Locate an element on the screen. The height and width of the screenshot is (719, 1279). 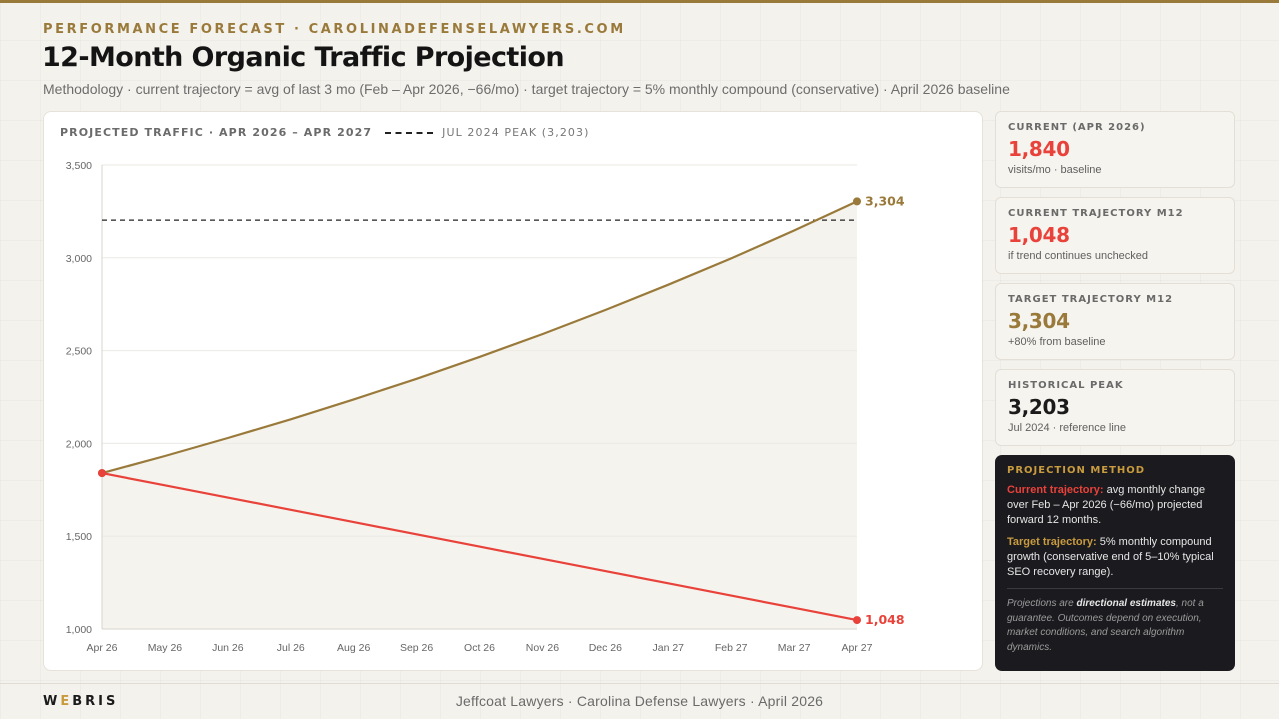
method-current-label: Current trajectory: is located at coordinates (1055, 490).